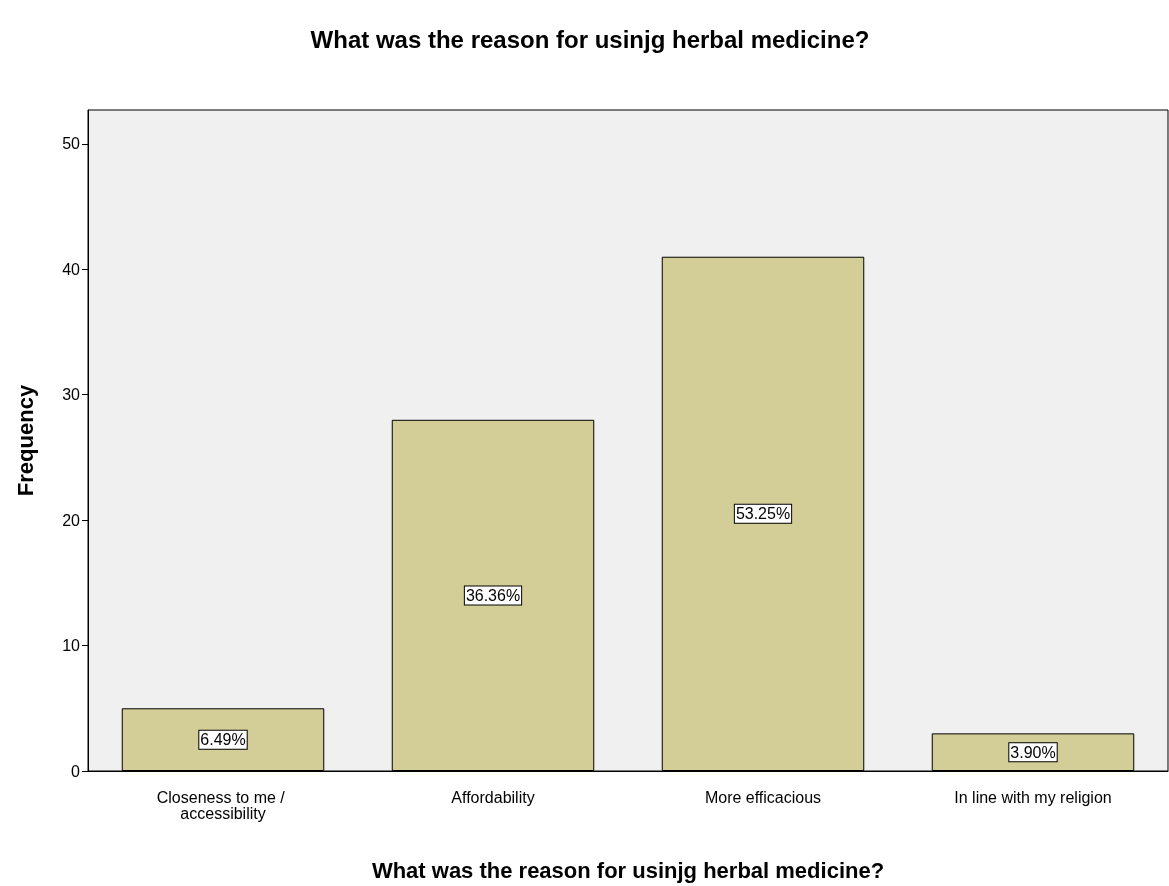 The image size is (1169, 886). What do you see at coordinates (71, 144) in the screenshot?
I see `y-tick-label: 50` at bounding box center [71, 144].